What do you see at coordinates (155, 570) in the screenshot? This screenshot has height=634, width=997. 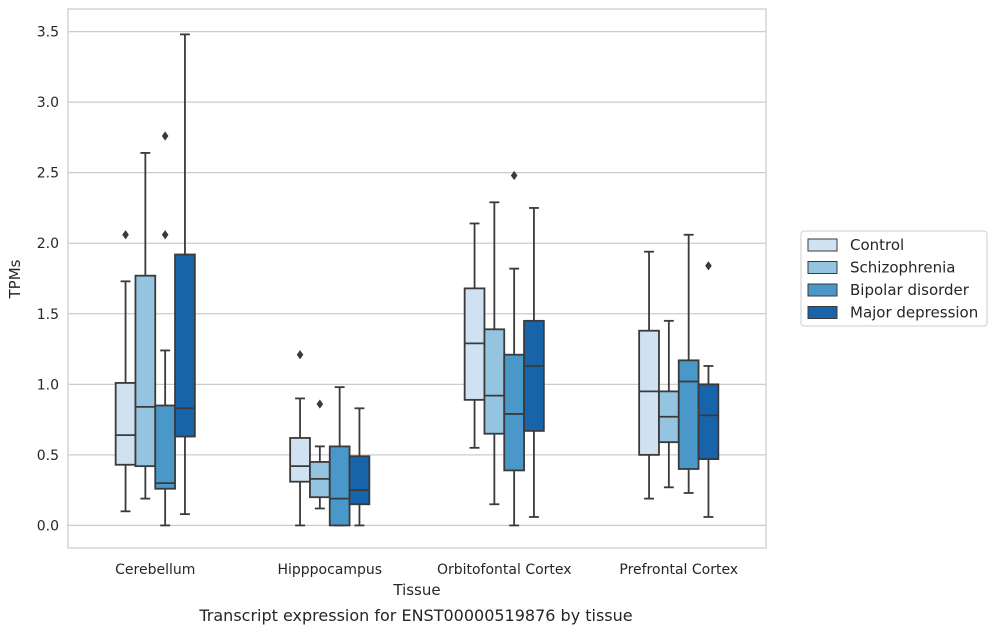 I see `x-tick-label: Cerebellum` at bounding box center [155, 570].